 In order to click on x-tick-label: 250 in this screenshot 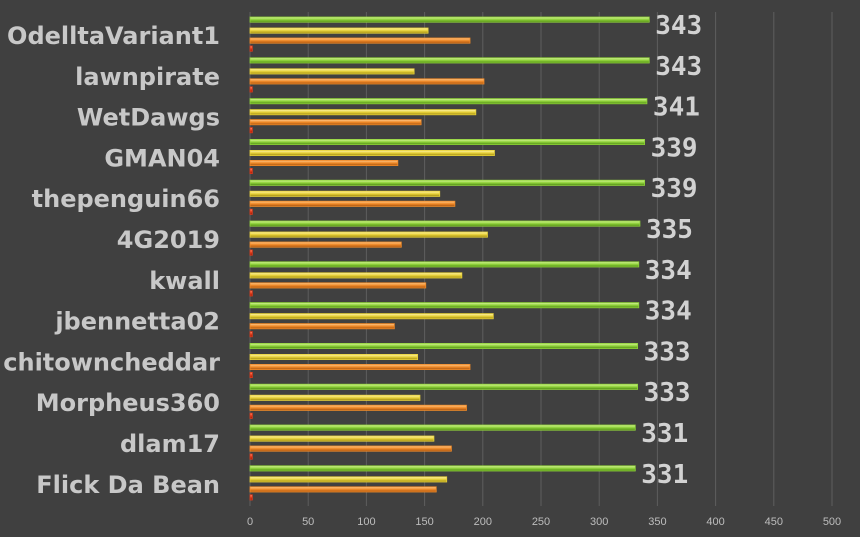, I will do `click(541, 522)`.